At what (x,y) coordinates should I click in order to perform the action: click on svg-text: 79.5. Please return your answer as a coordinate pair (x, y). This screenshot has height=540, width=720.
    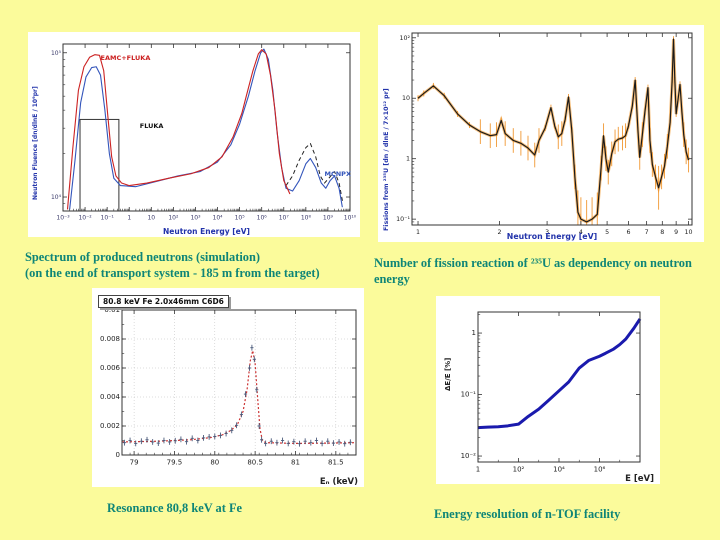
    Looking at the image, I should click on (175, 463).